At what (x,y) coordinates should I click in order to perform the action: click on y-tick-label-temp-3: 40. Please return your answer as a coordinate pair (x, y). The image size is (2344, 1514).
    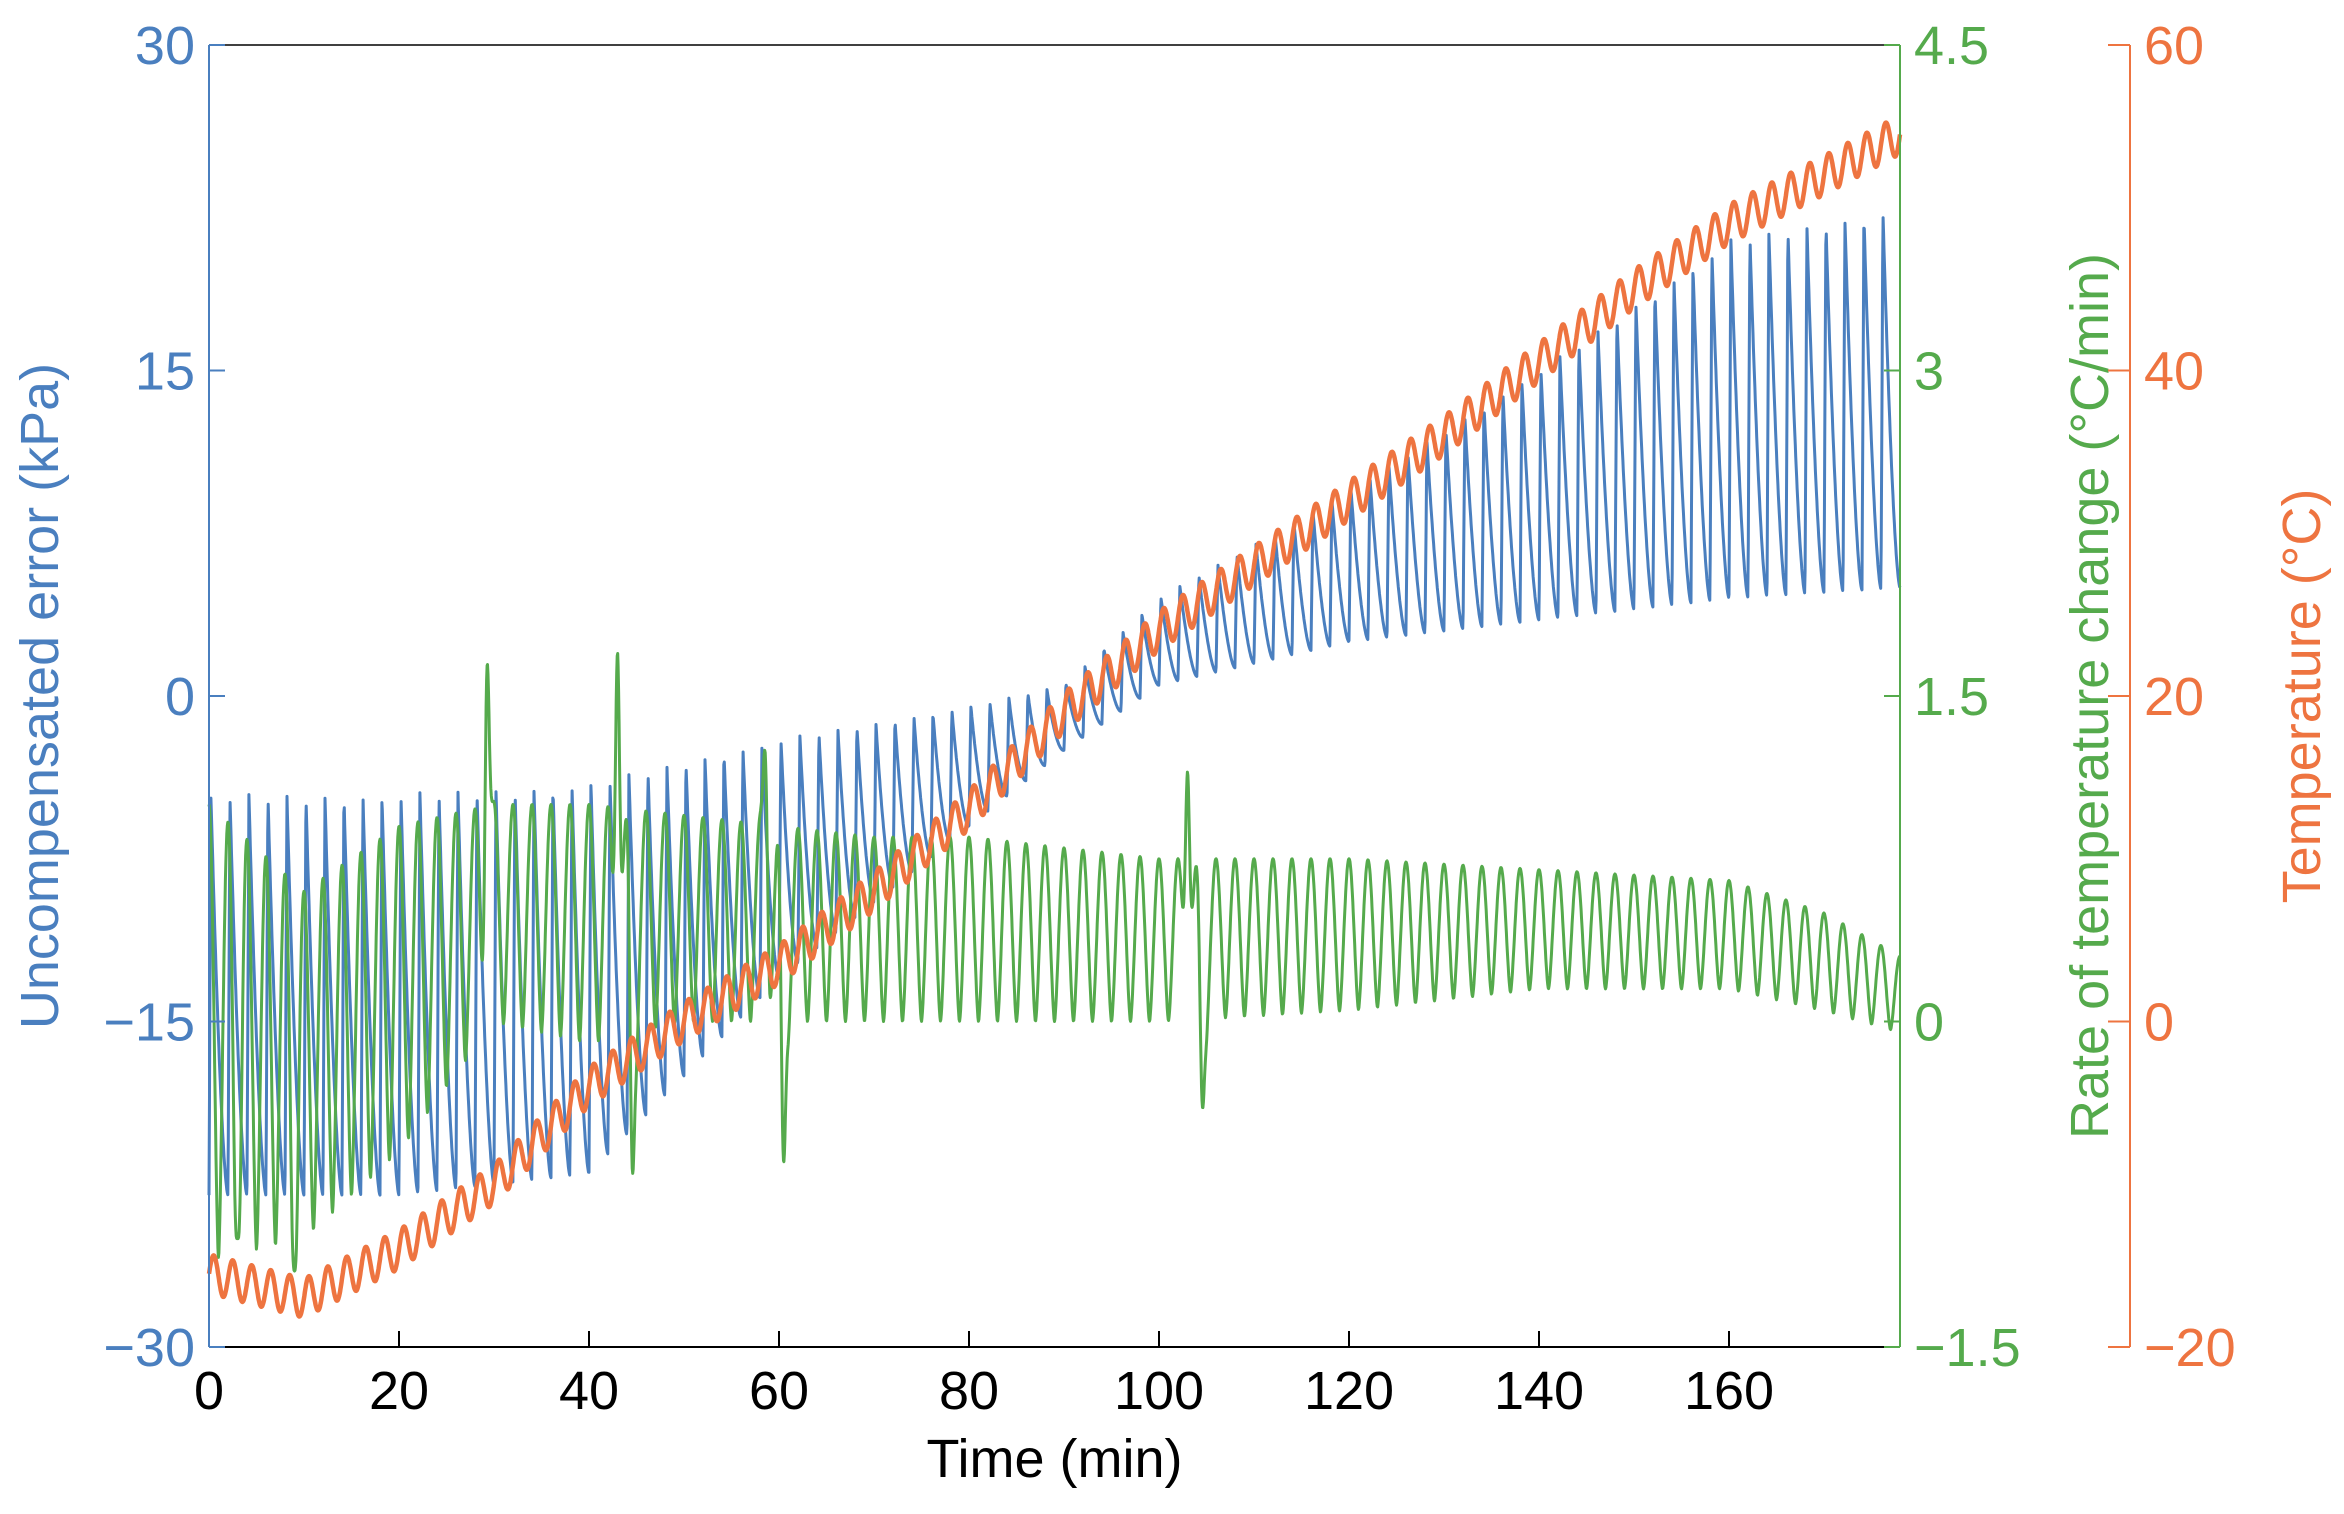
    Looking at the image, I should click on (2174, 372).